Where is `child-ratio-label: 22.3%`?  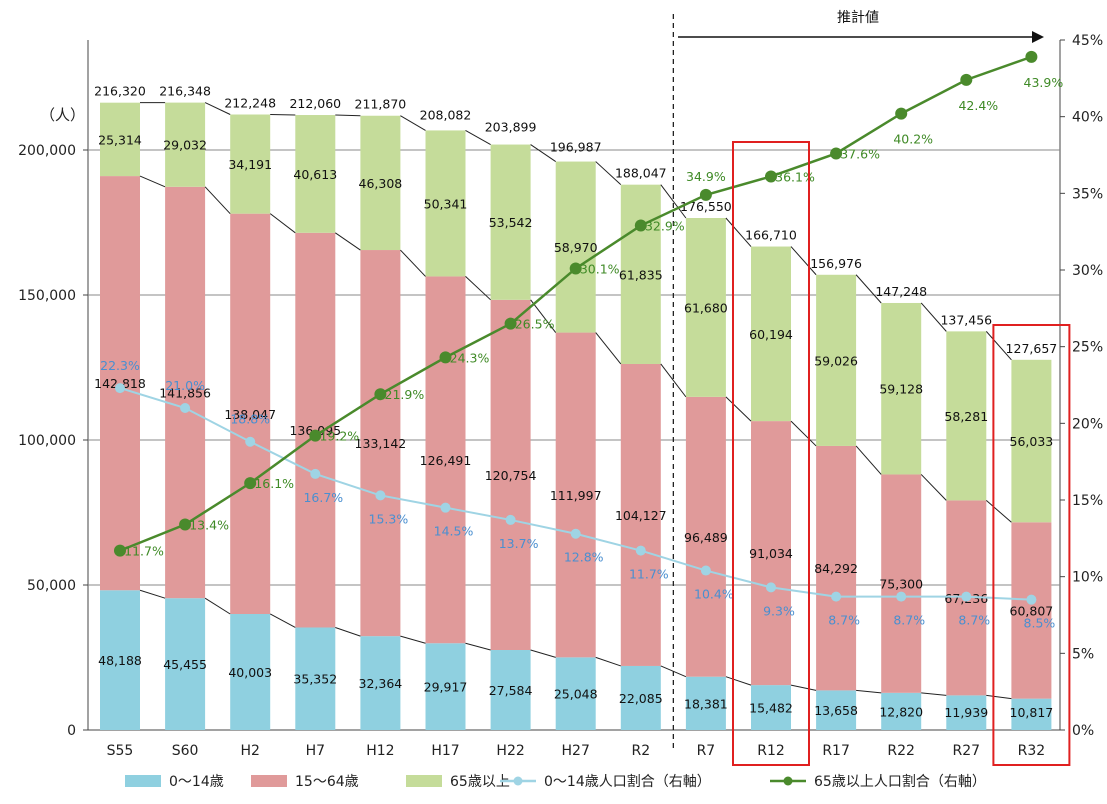
child-ratio-label: 22.3% is located at coordinates (120, 365).